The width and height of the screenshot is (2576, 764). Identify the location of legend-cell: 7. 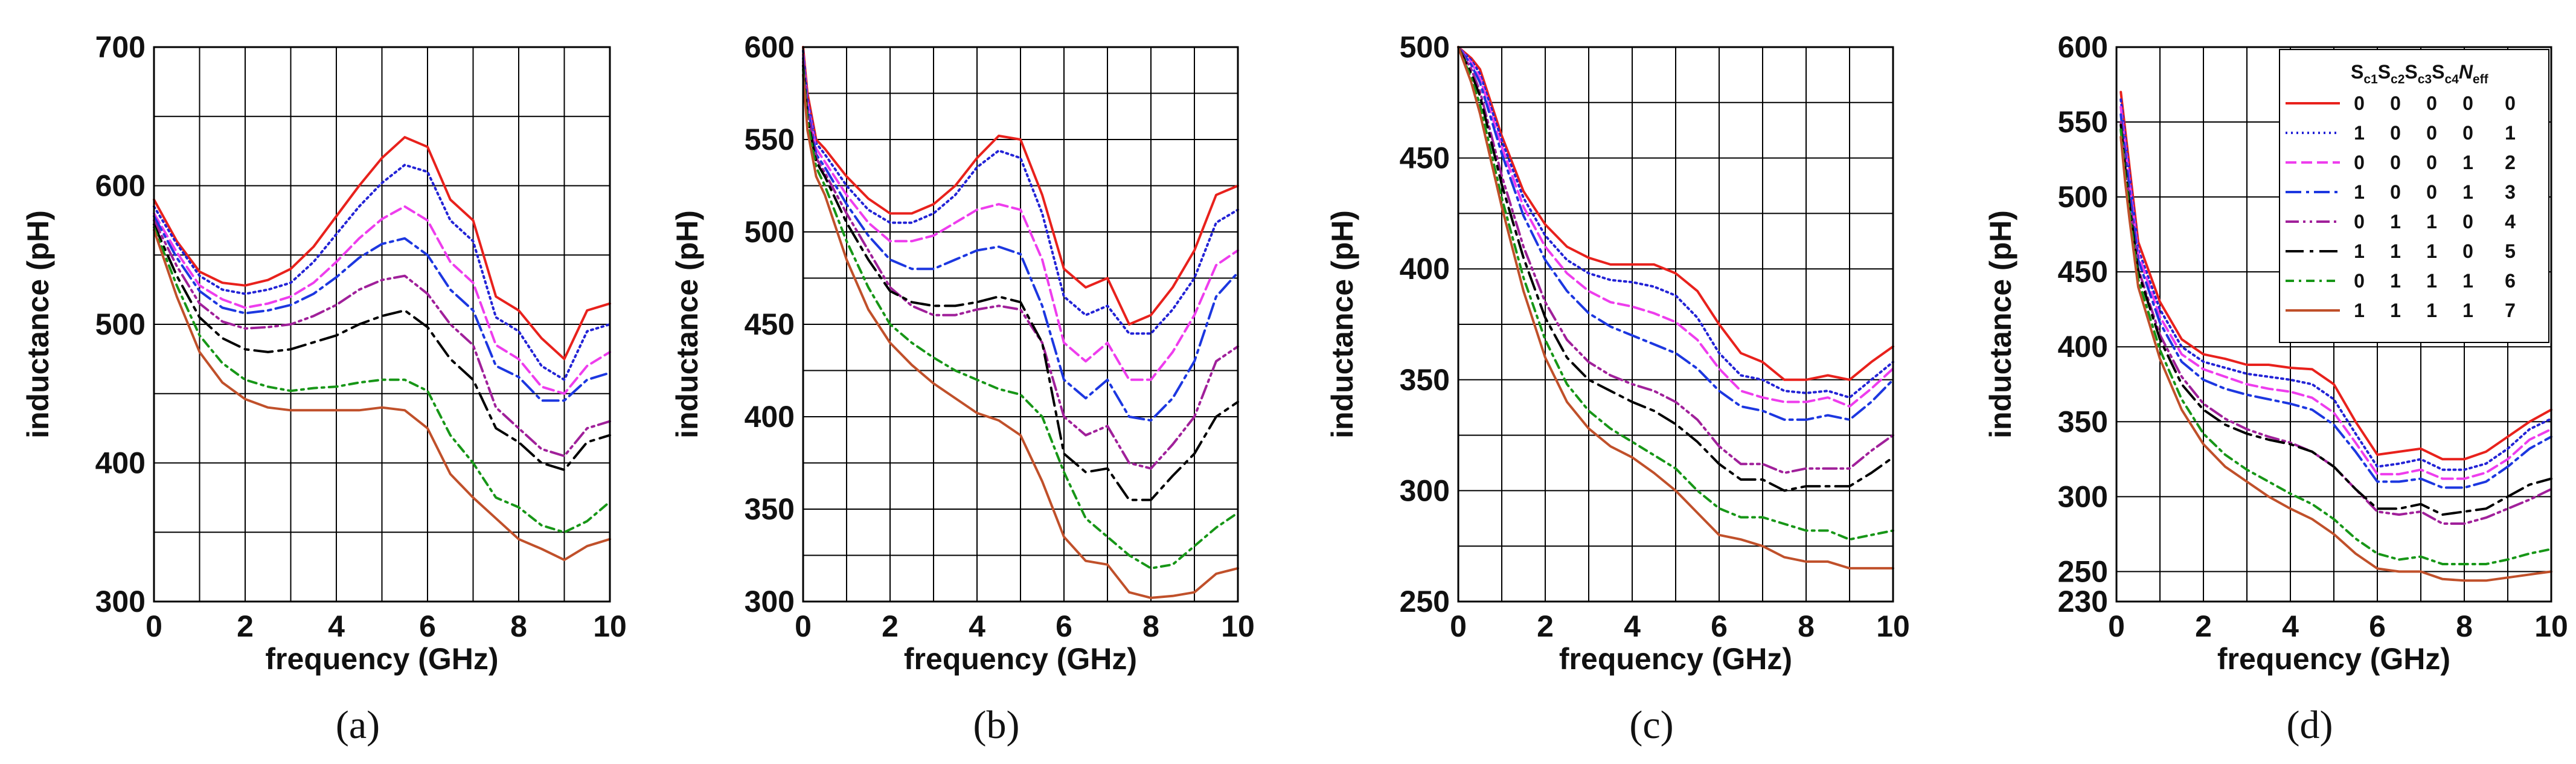
(2510, 310).